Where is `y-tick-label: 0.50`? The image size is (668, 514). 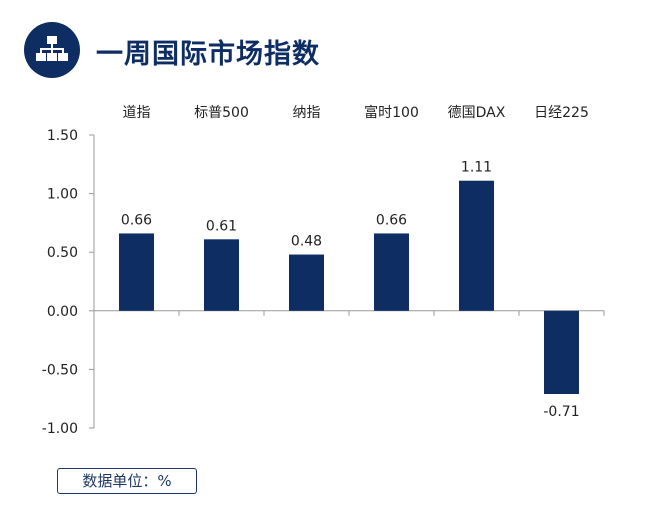
y-tick-label: 0.50 is located at coordinates (62, 253).